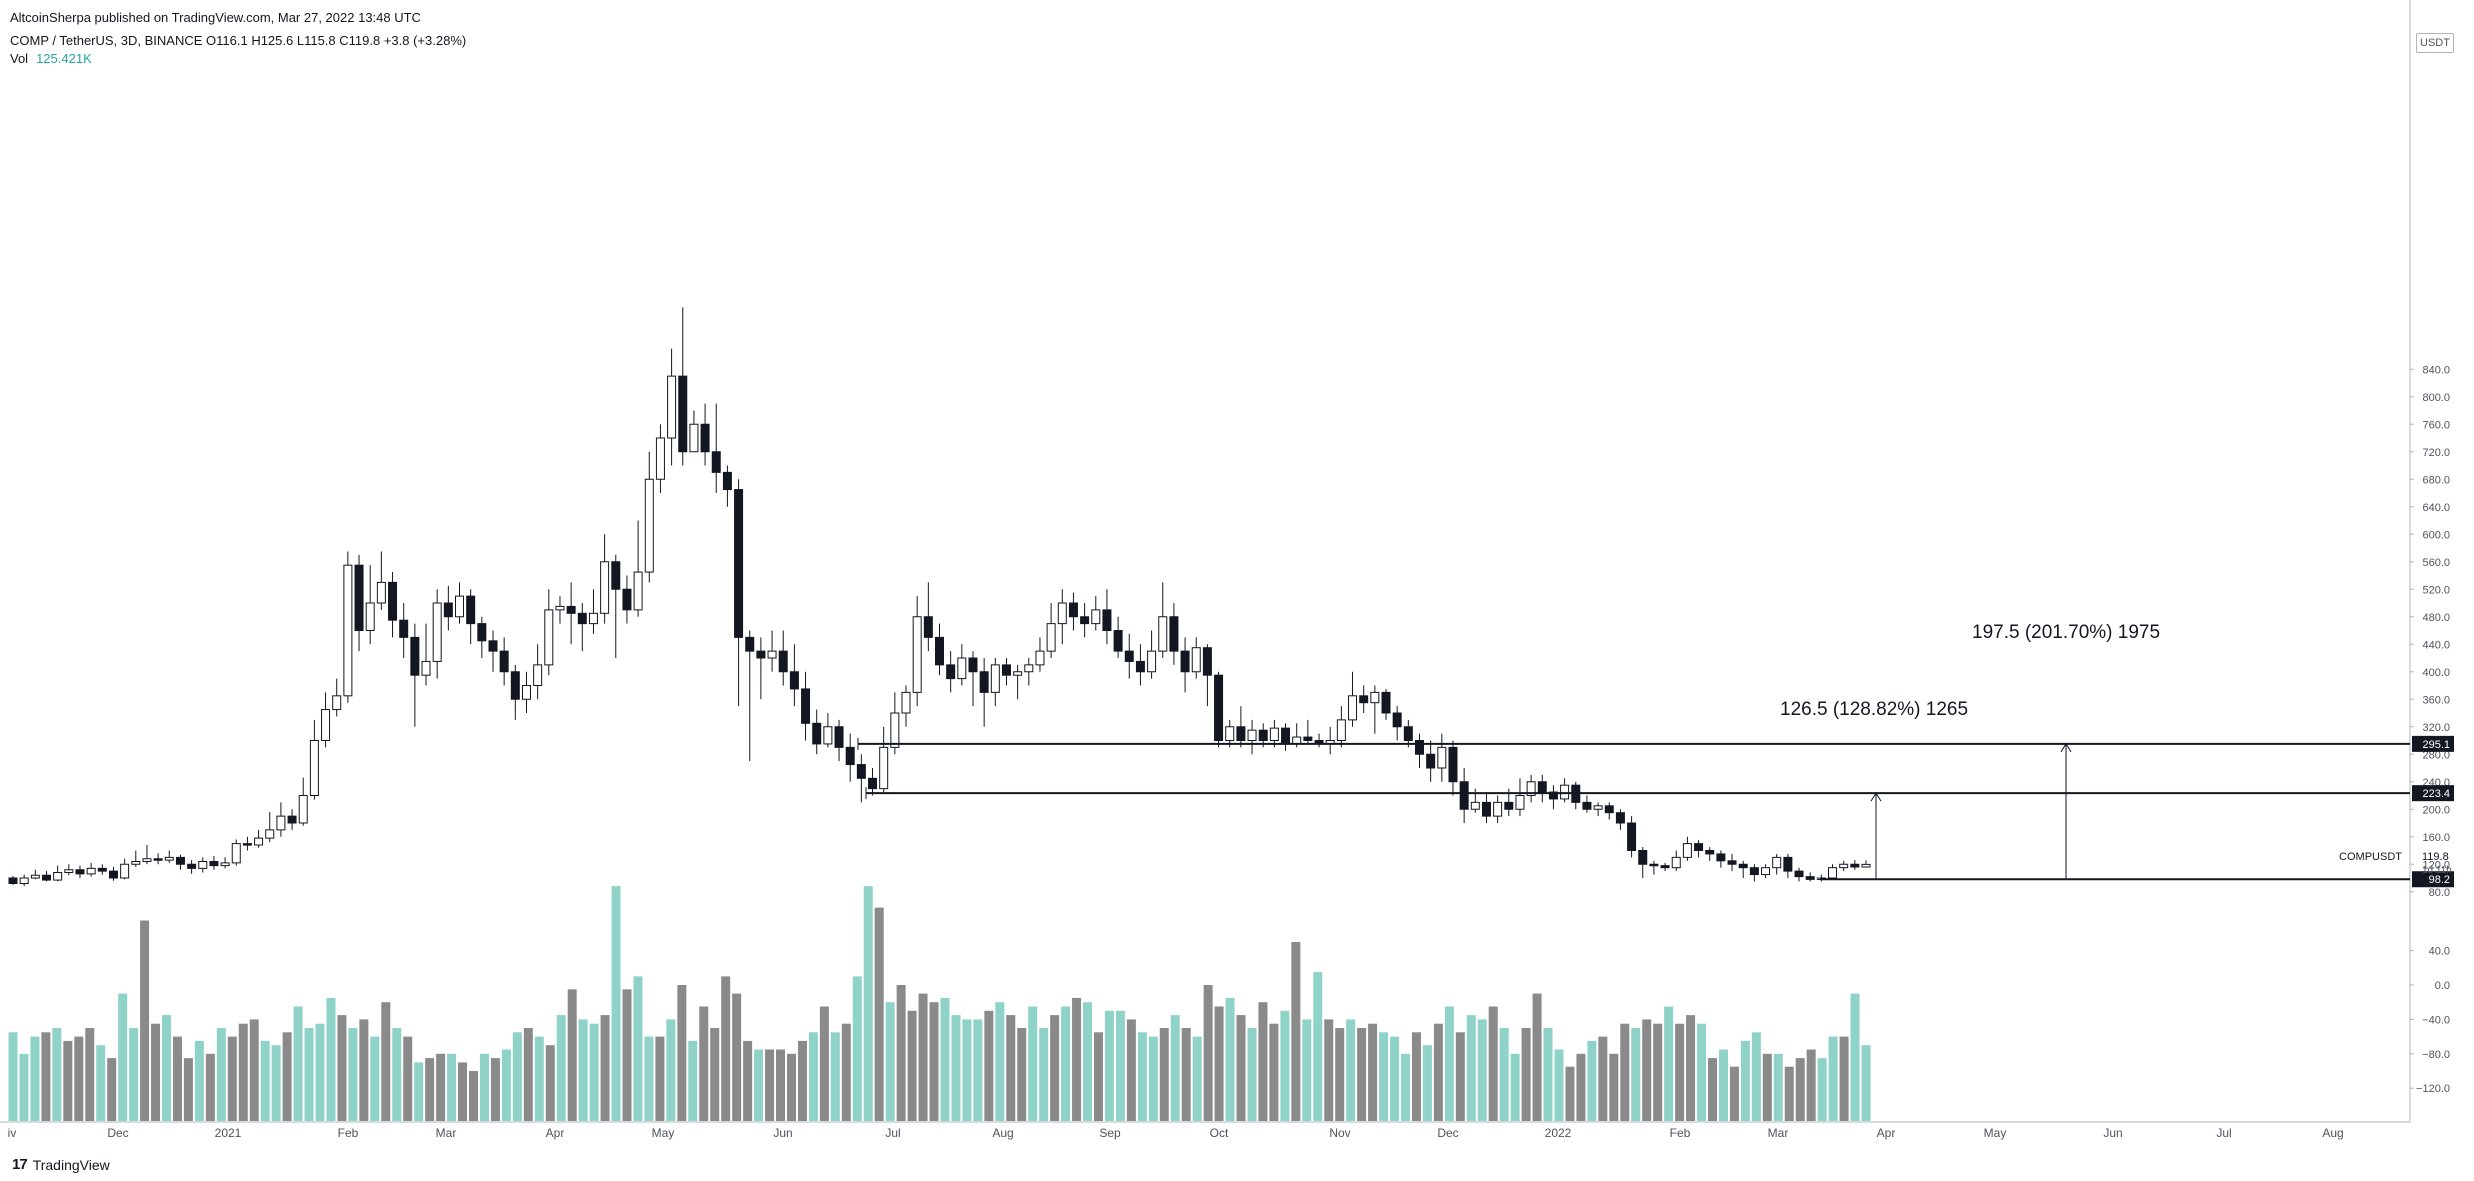 This screenshot has width=2474, height=1181. Describe the element at coordinates (2332, 1133) in the screenshot. I see `time-axis-label: Aug` at that location.